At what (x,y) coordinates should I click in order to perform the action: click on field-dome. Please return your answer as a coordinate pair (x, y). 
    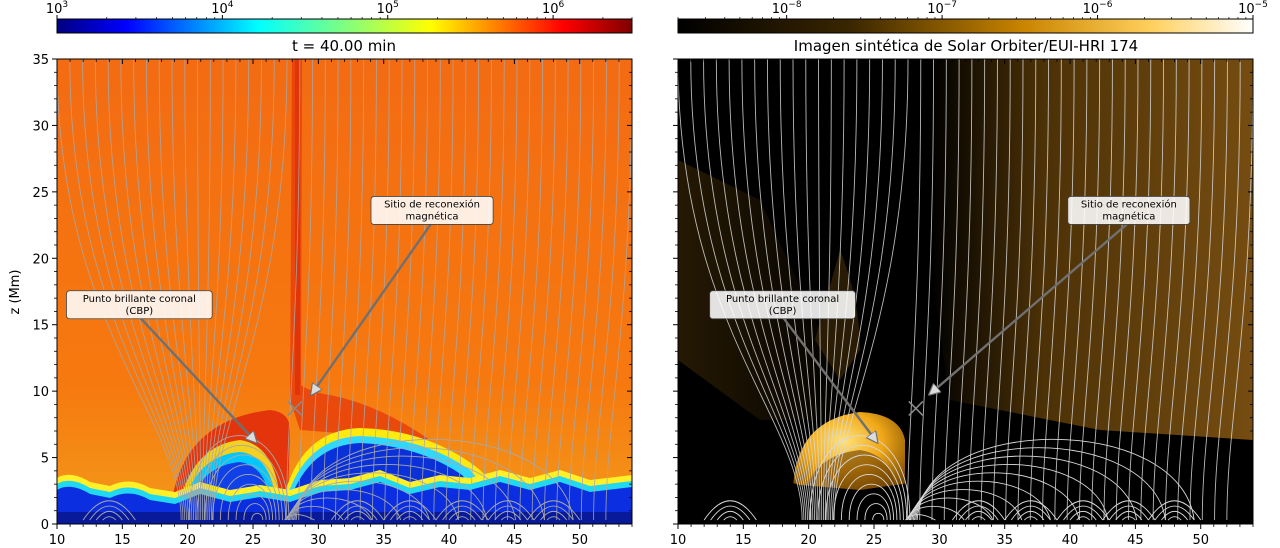
    Looking at the image, I should click on (405, 488).